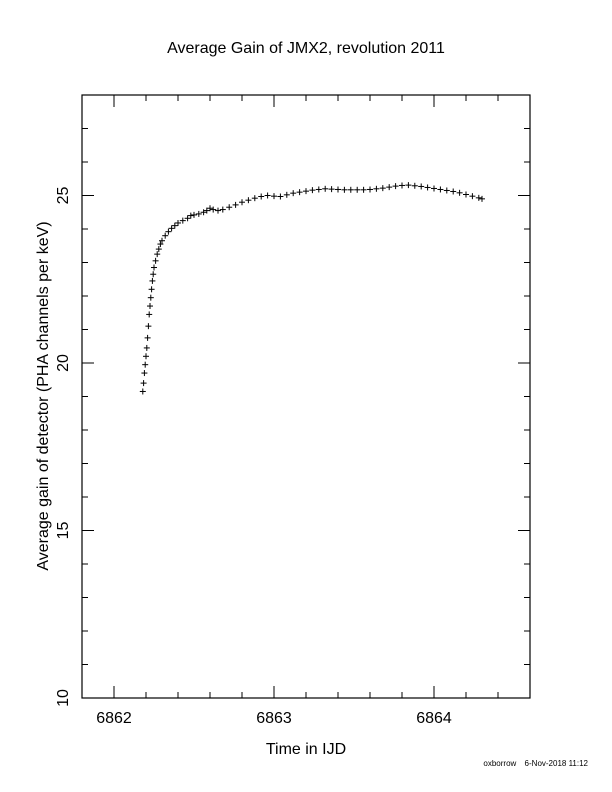  I want to click on x-tick-label: 6863, so click(274, 718).